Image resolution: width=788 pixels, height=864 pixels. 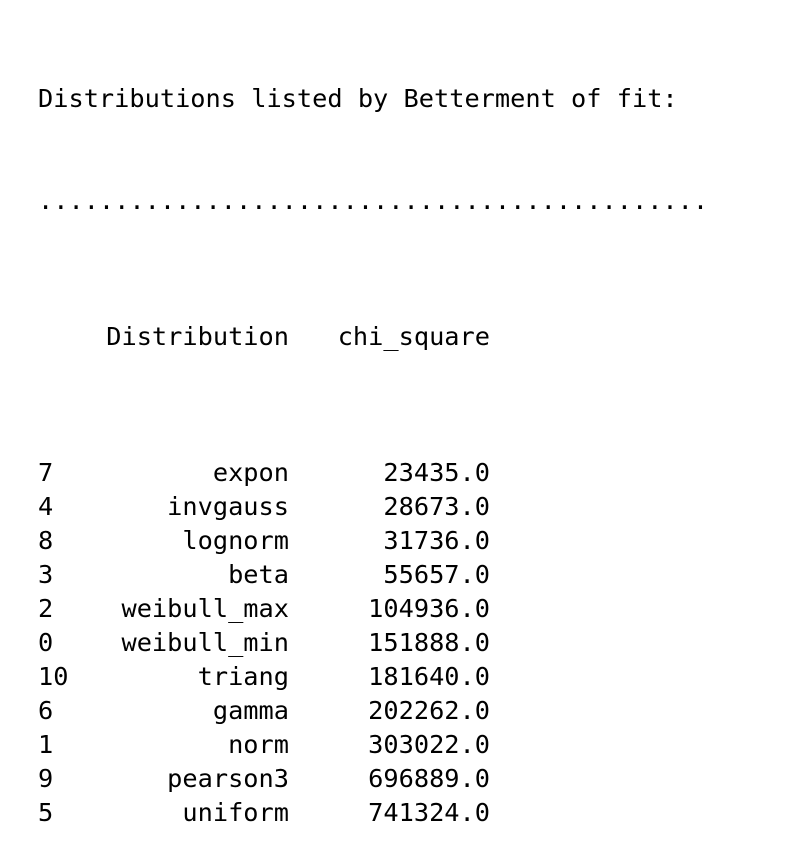 What do you see at coordinates (46, 472) in the screenshot?
I see `row-index: 7` at bounding box center [46, 472].